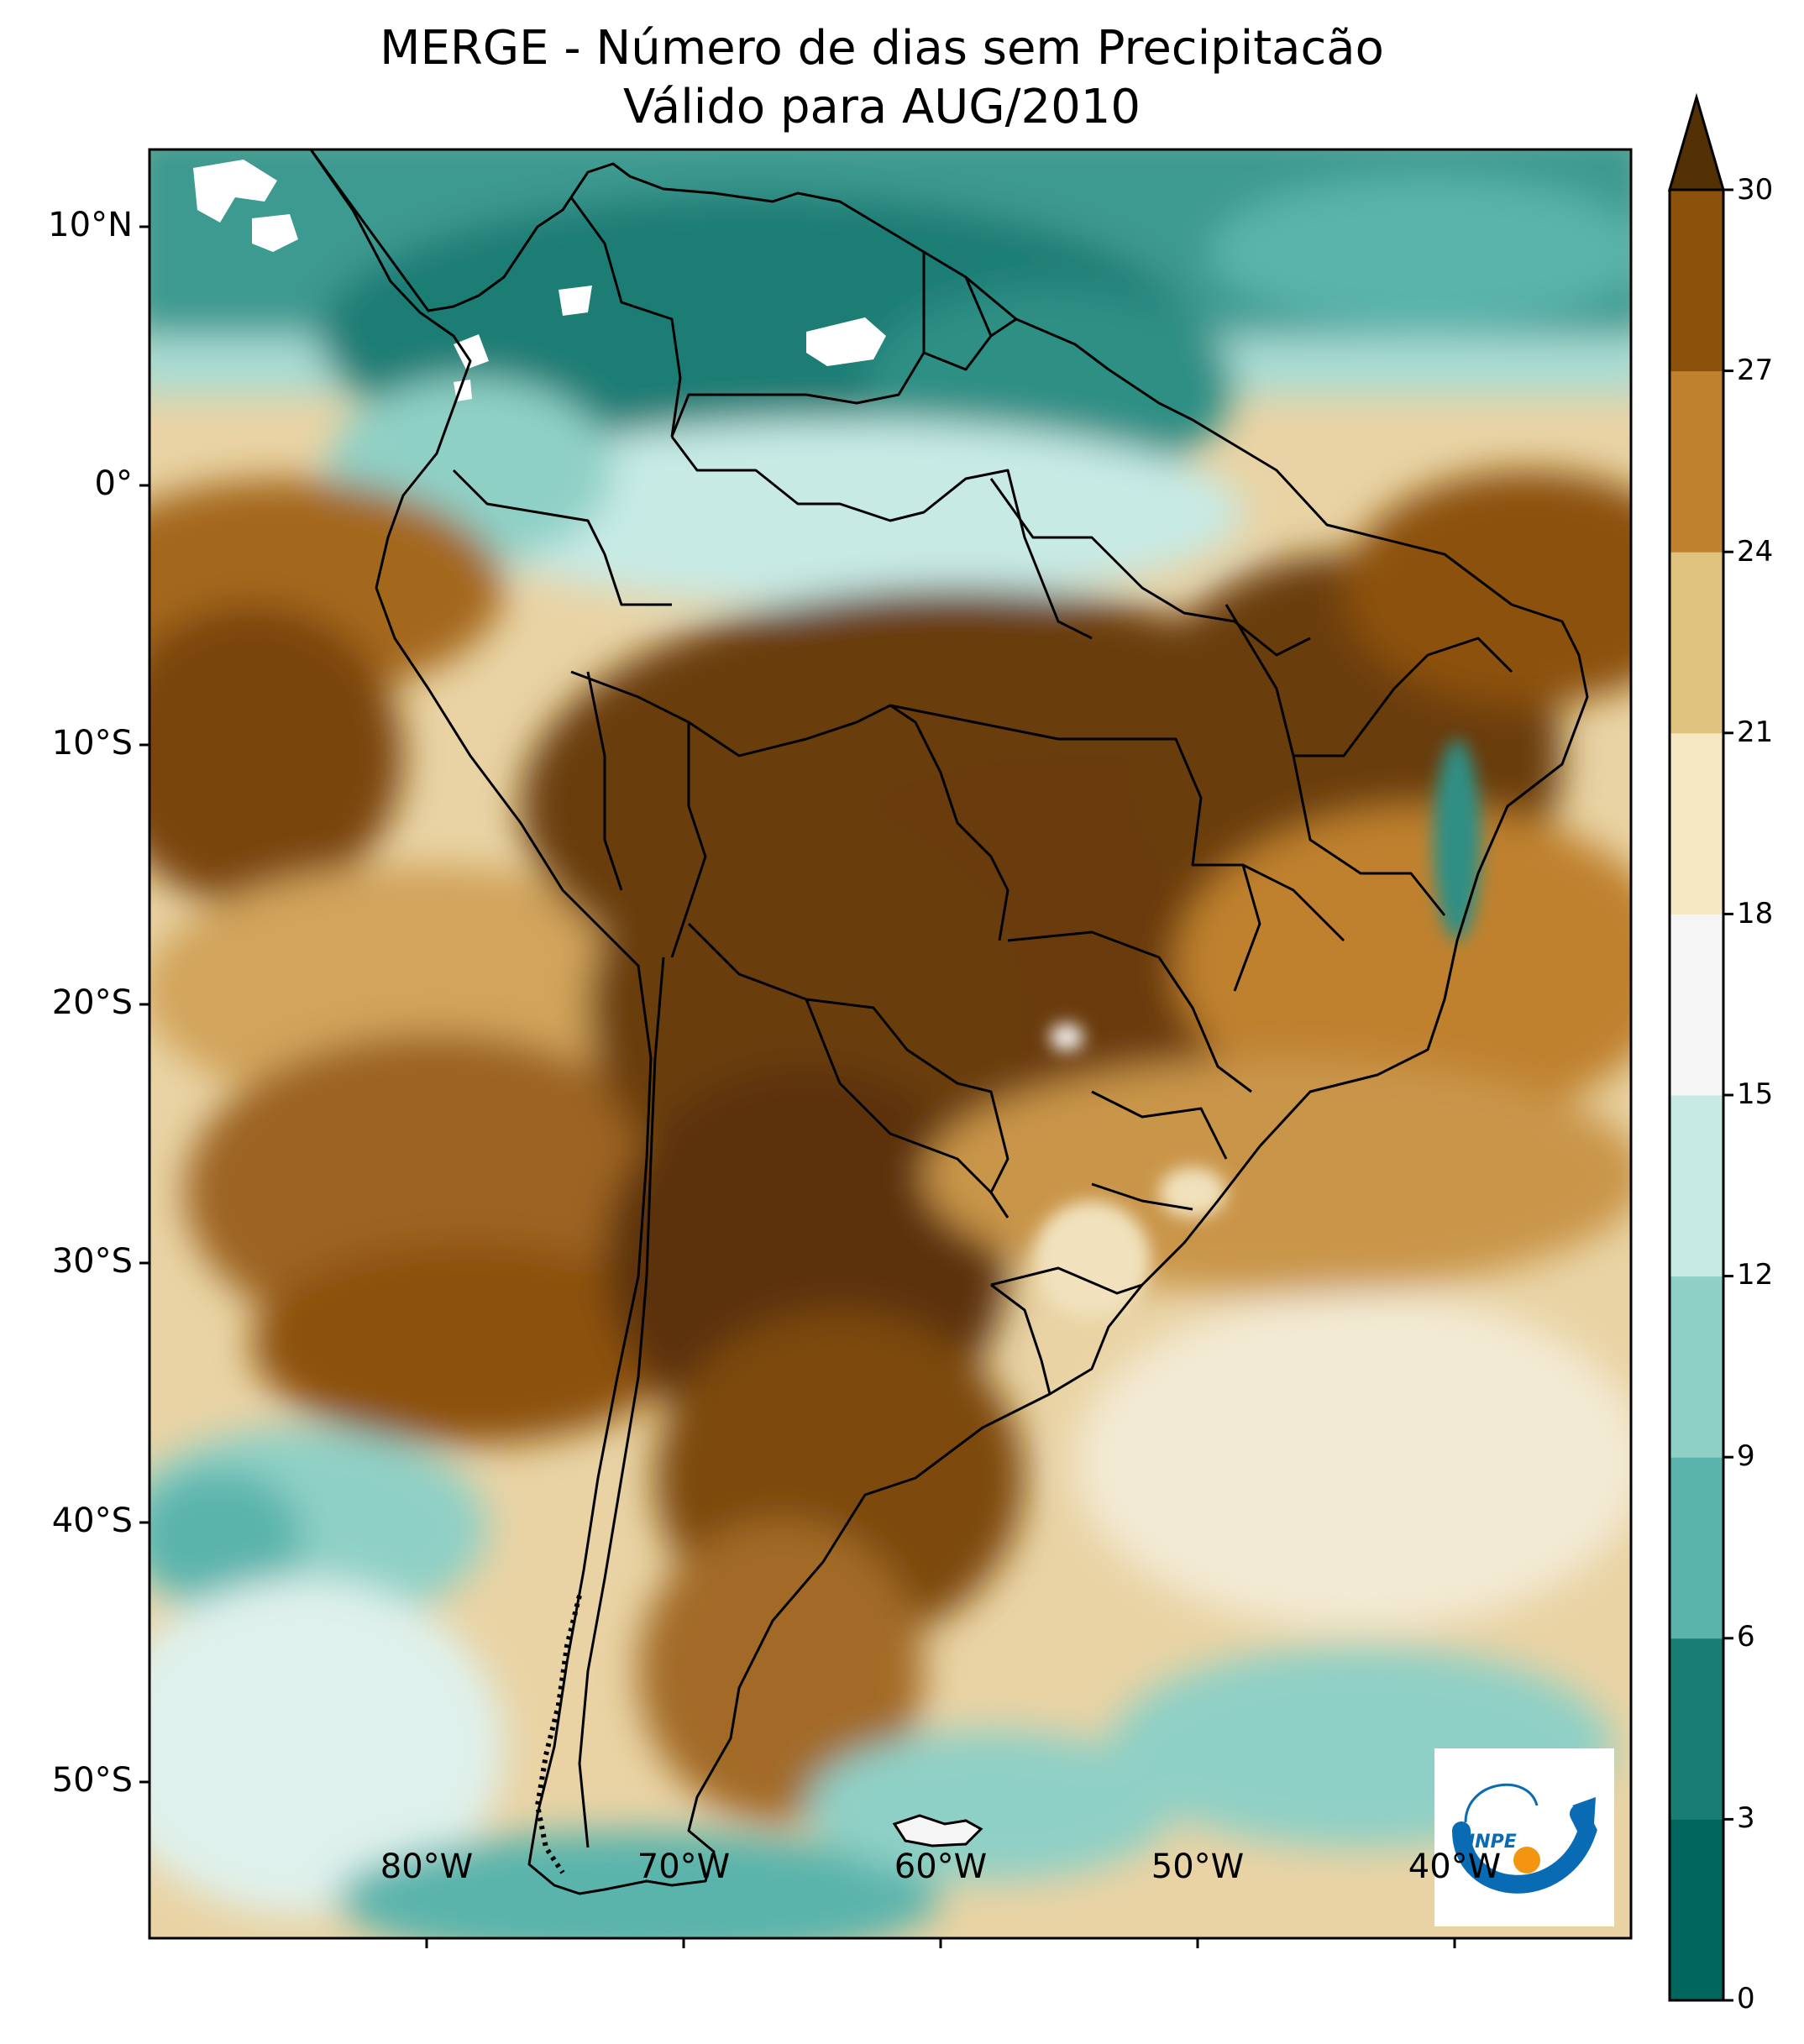  Describe the element at coordinates (470, 1343) in the screenshot. I see `dry-pacific-chile` at that location.